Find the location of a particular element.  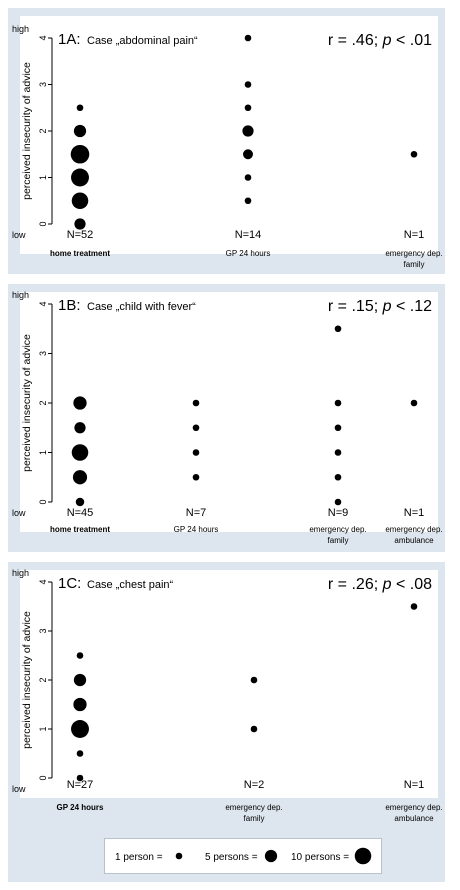

n-label: N=2 is located at coordinates (254, 785).